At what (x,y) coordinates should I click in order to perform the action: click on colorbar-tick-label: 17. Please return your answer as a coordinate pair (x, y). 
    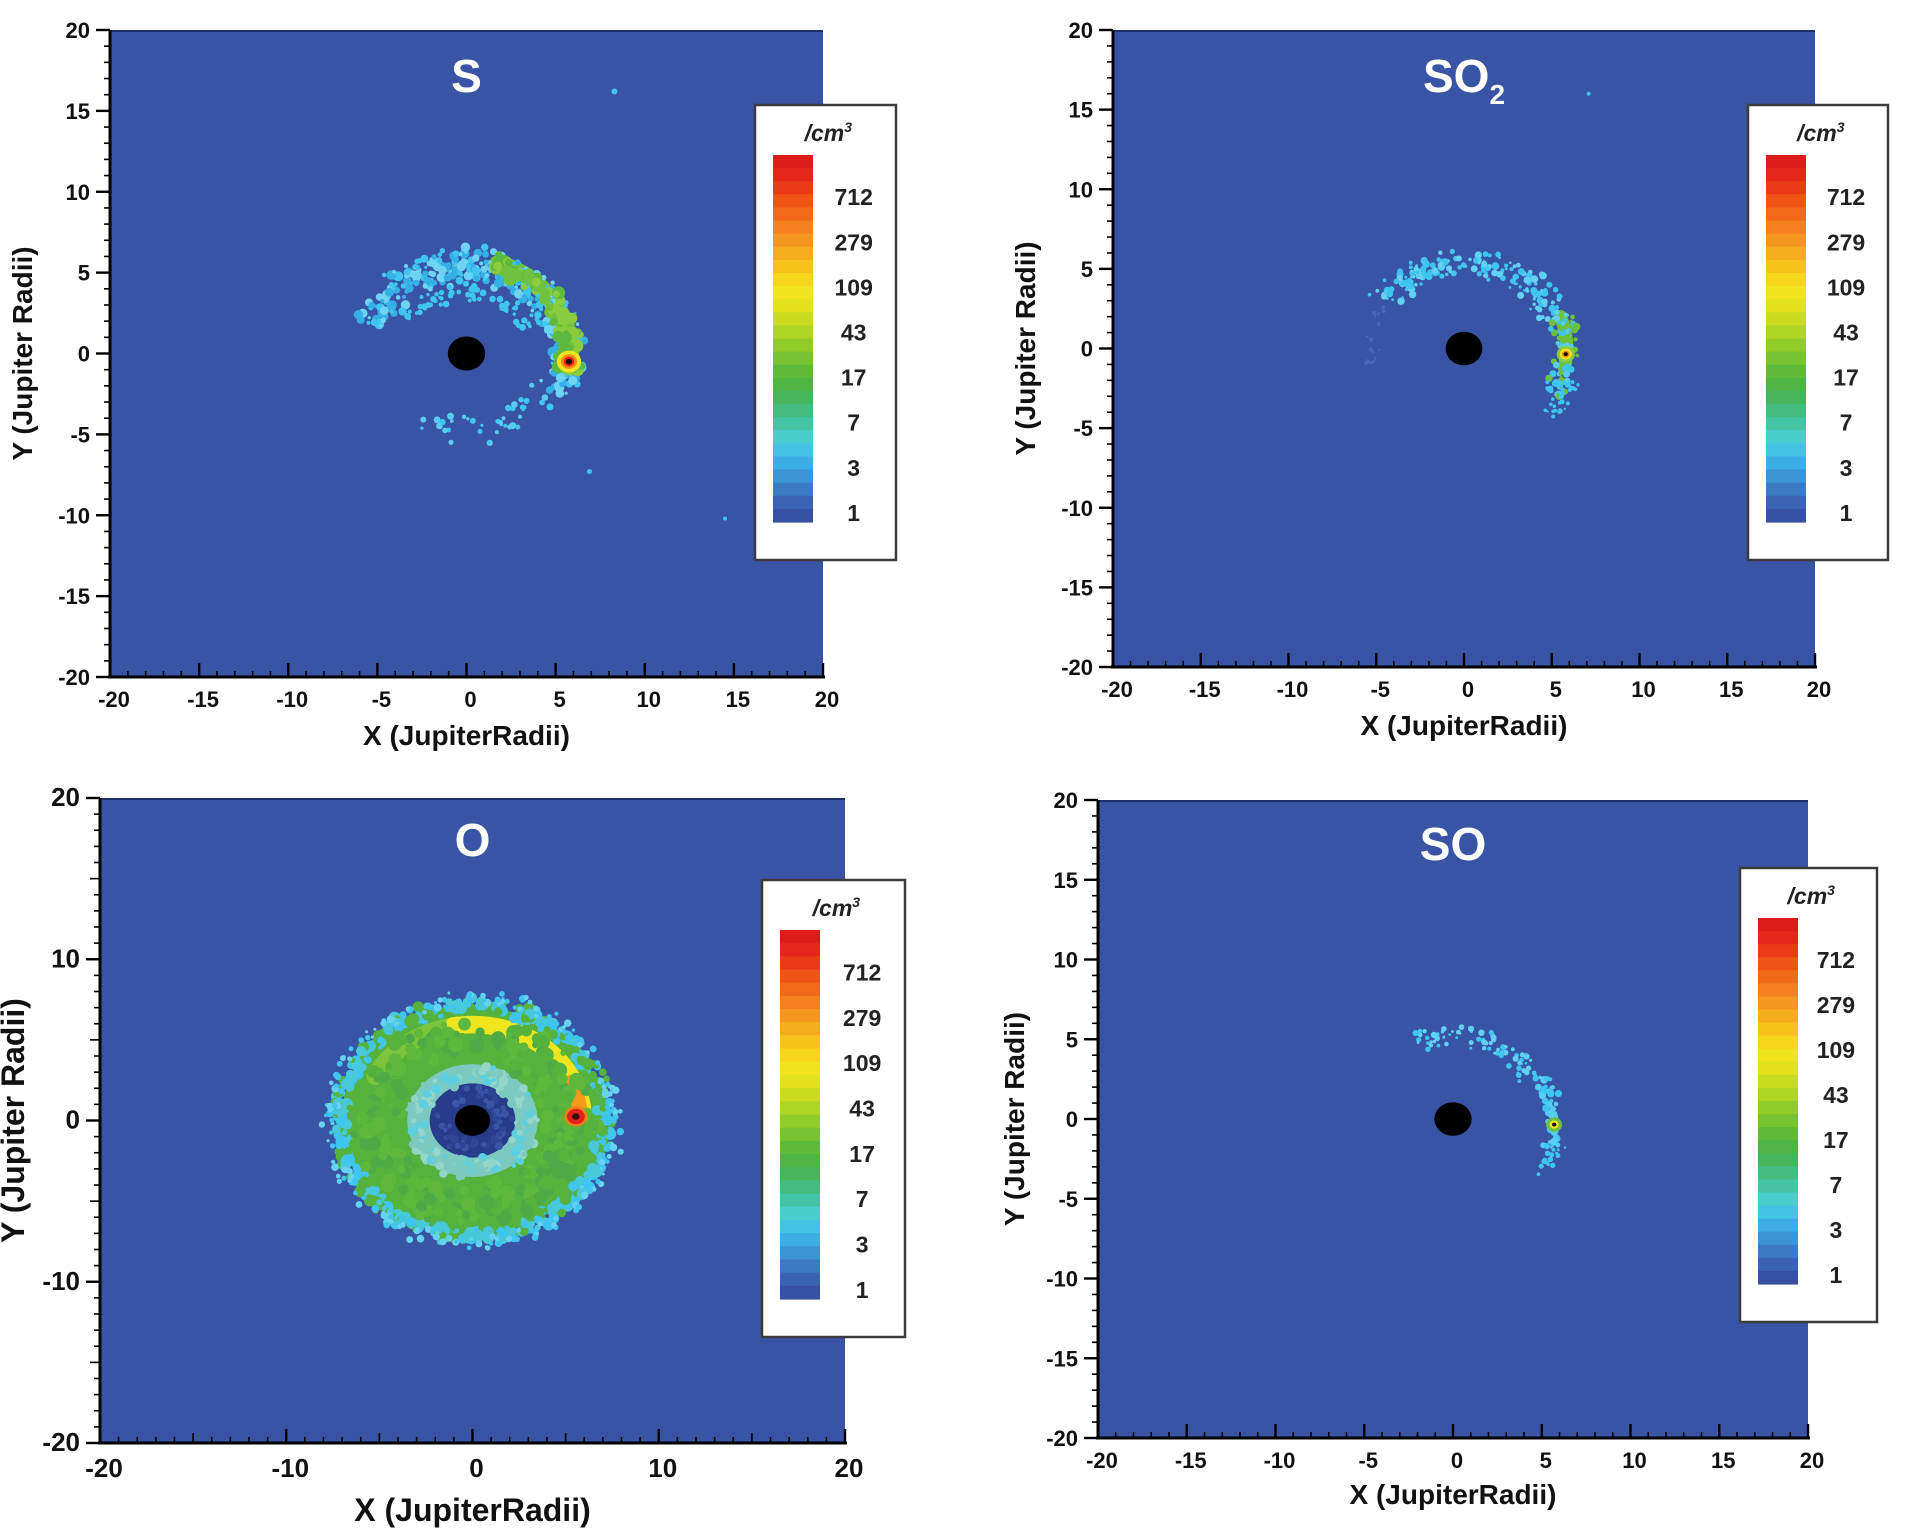
    Looking at the image, I should click on (854, 378).